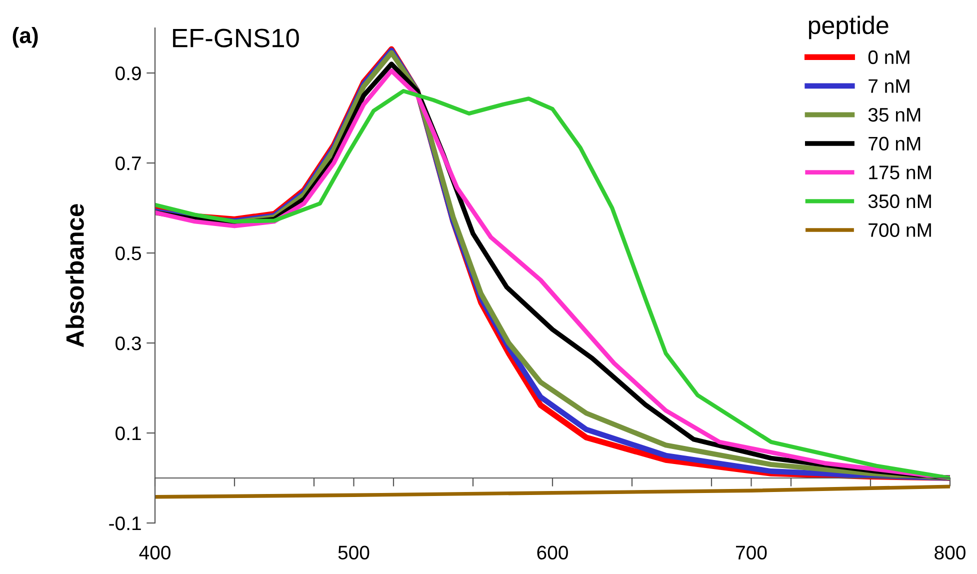 The height and width of the screenshot is (574, 977). I want to click on legend-label: 7 nM, so click(889, 86).